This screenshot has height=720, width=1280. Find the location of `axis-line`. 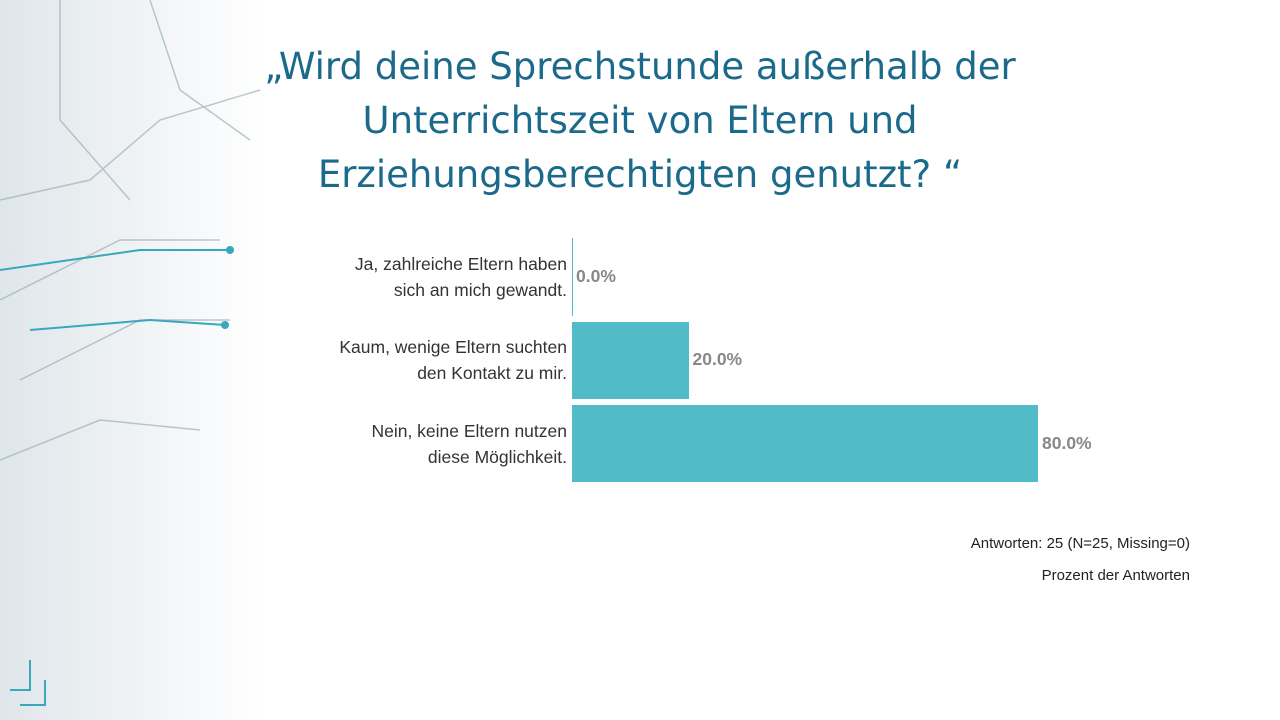

axis-line is located at coordinates (572, 277).